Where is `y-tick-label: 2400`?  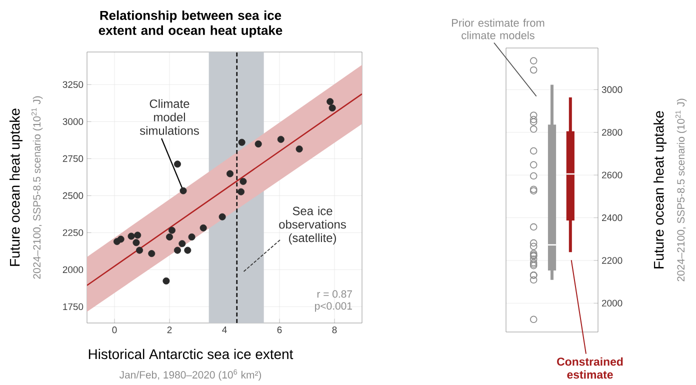
y-tick-label: 2400 is located at coordinates (612, 218).